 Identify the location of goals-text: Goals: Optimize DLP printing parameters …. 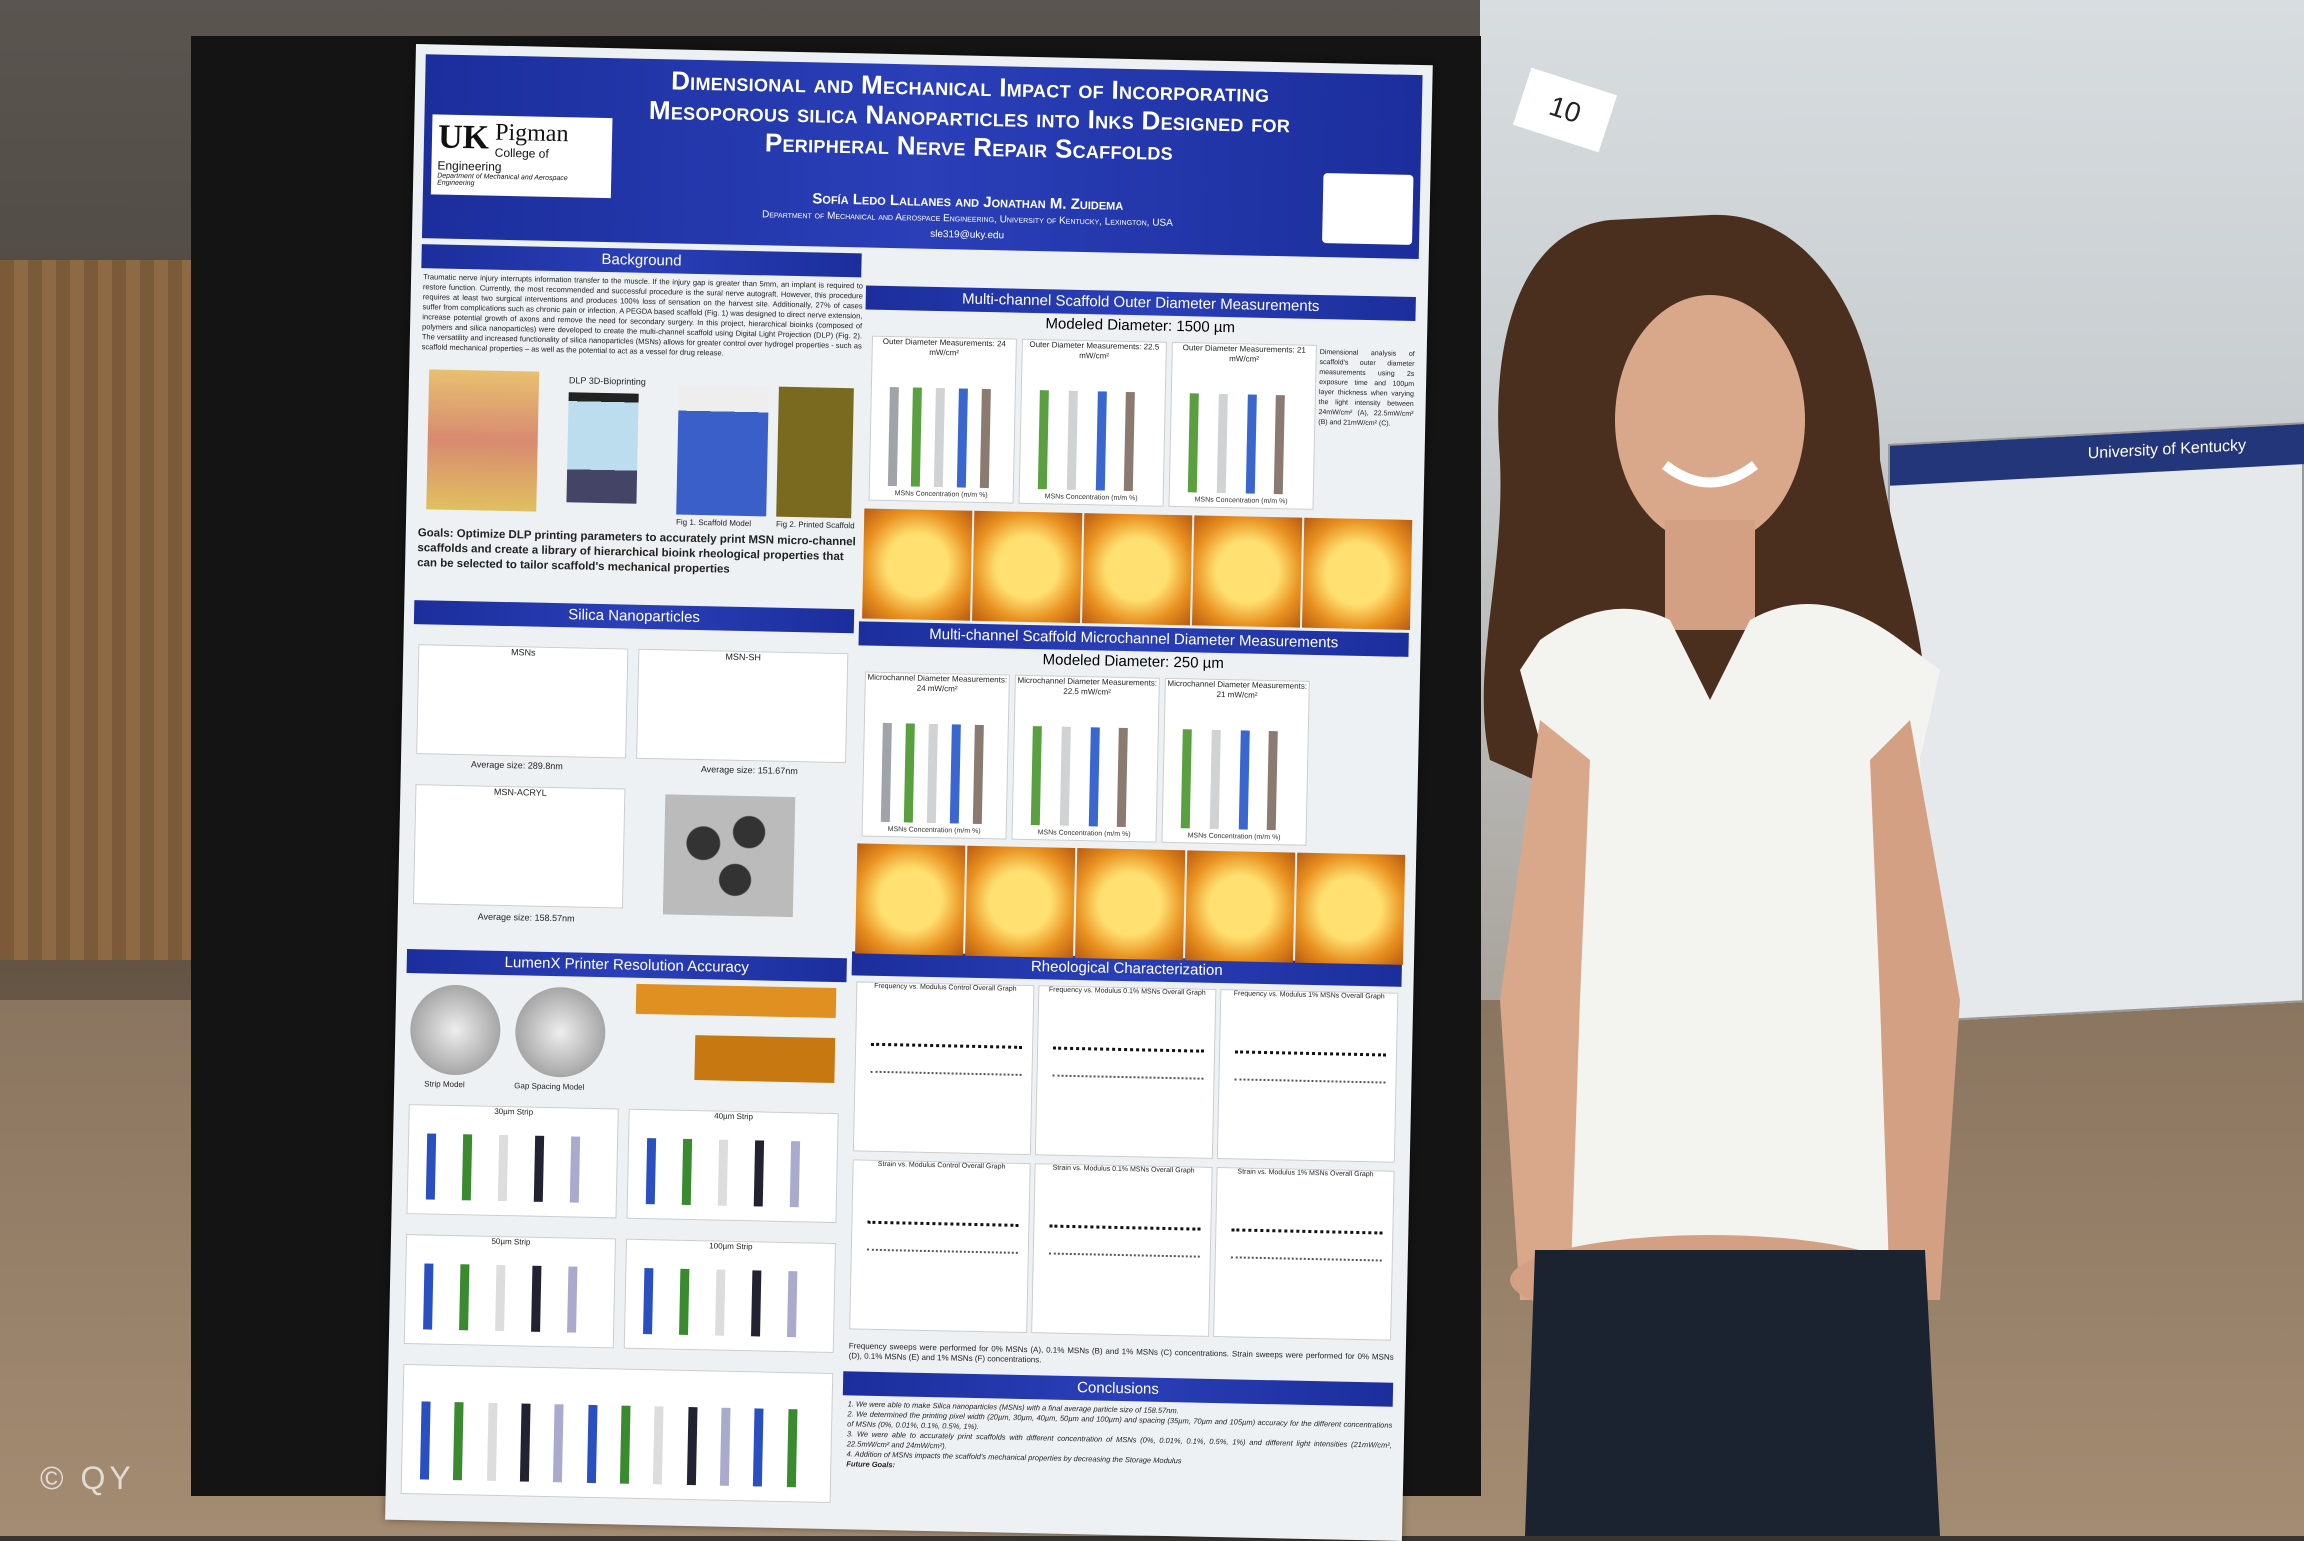
(636, 551).